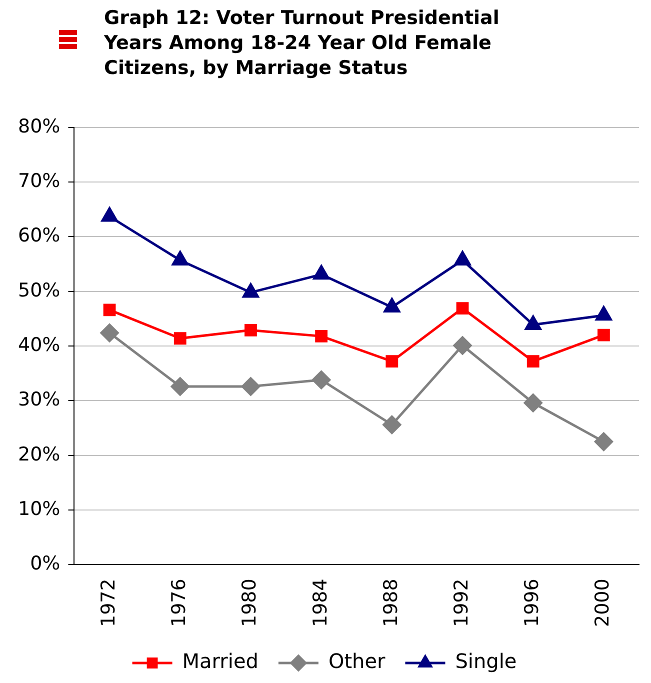  Describe the element at coordinates (39, 235) in the screenshot. I see `y-tick-label: 60%` at that location.